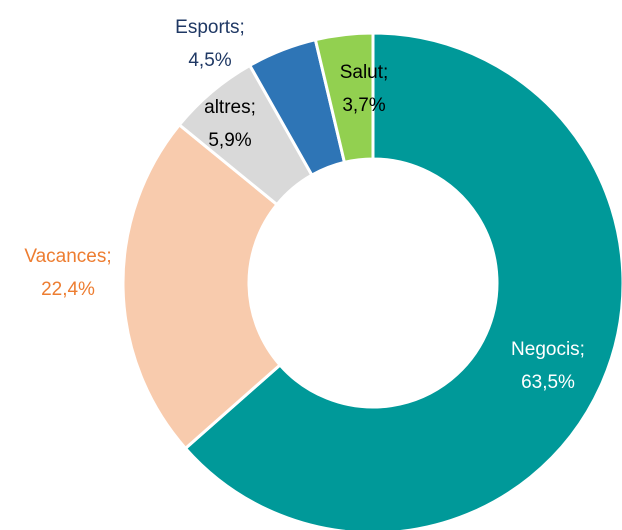 This screenshot has height=530, width=622. Describe the element at coordinates (548, 349) in the screenshot. I see `slice-label: Negocis;` at that location.